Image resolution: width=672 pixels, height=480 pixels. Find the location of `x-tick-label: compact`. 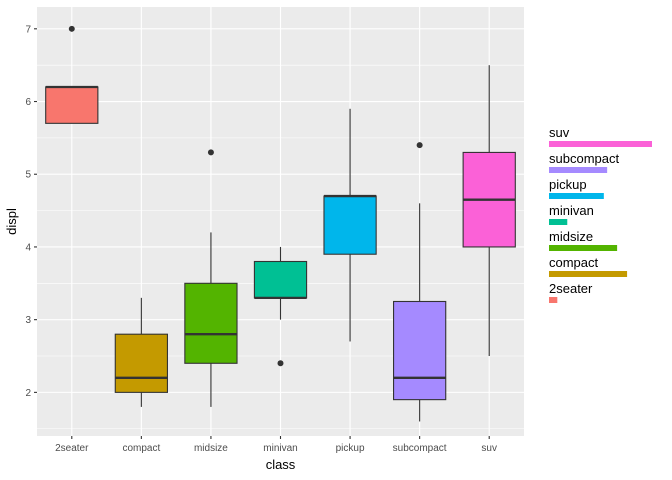

x-tick-label: compact is located at coordinates (141, 448).